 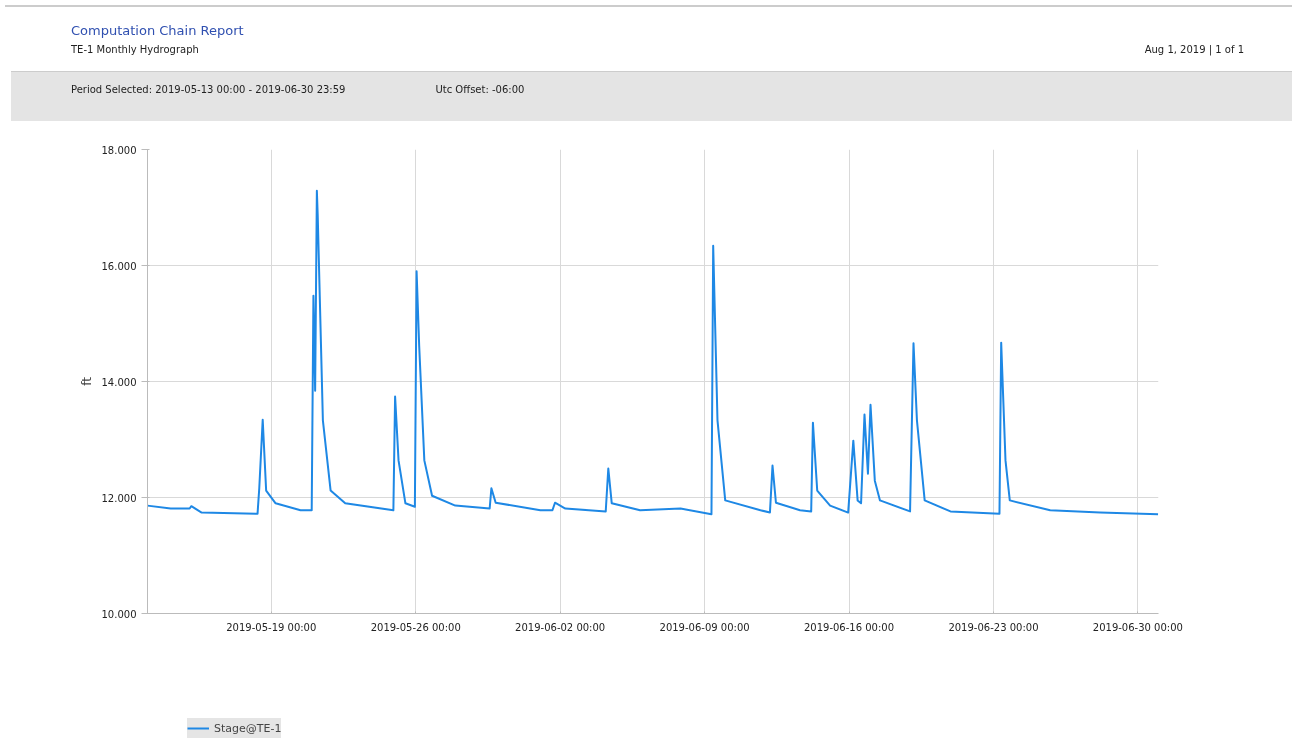 What do you see at coordinates (86, 381) in the screenshot?
I see `y-axis-title: ft` at bounding box center [86, 381].